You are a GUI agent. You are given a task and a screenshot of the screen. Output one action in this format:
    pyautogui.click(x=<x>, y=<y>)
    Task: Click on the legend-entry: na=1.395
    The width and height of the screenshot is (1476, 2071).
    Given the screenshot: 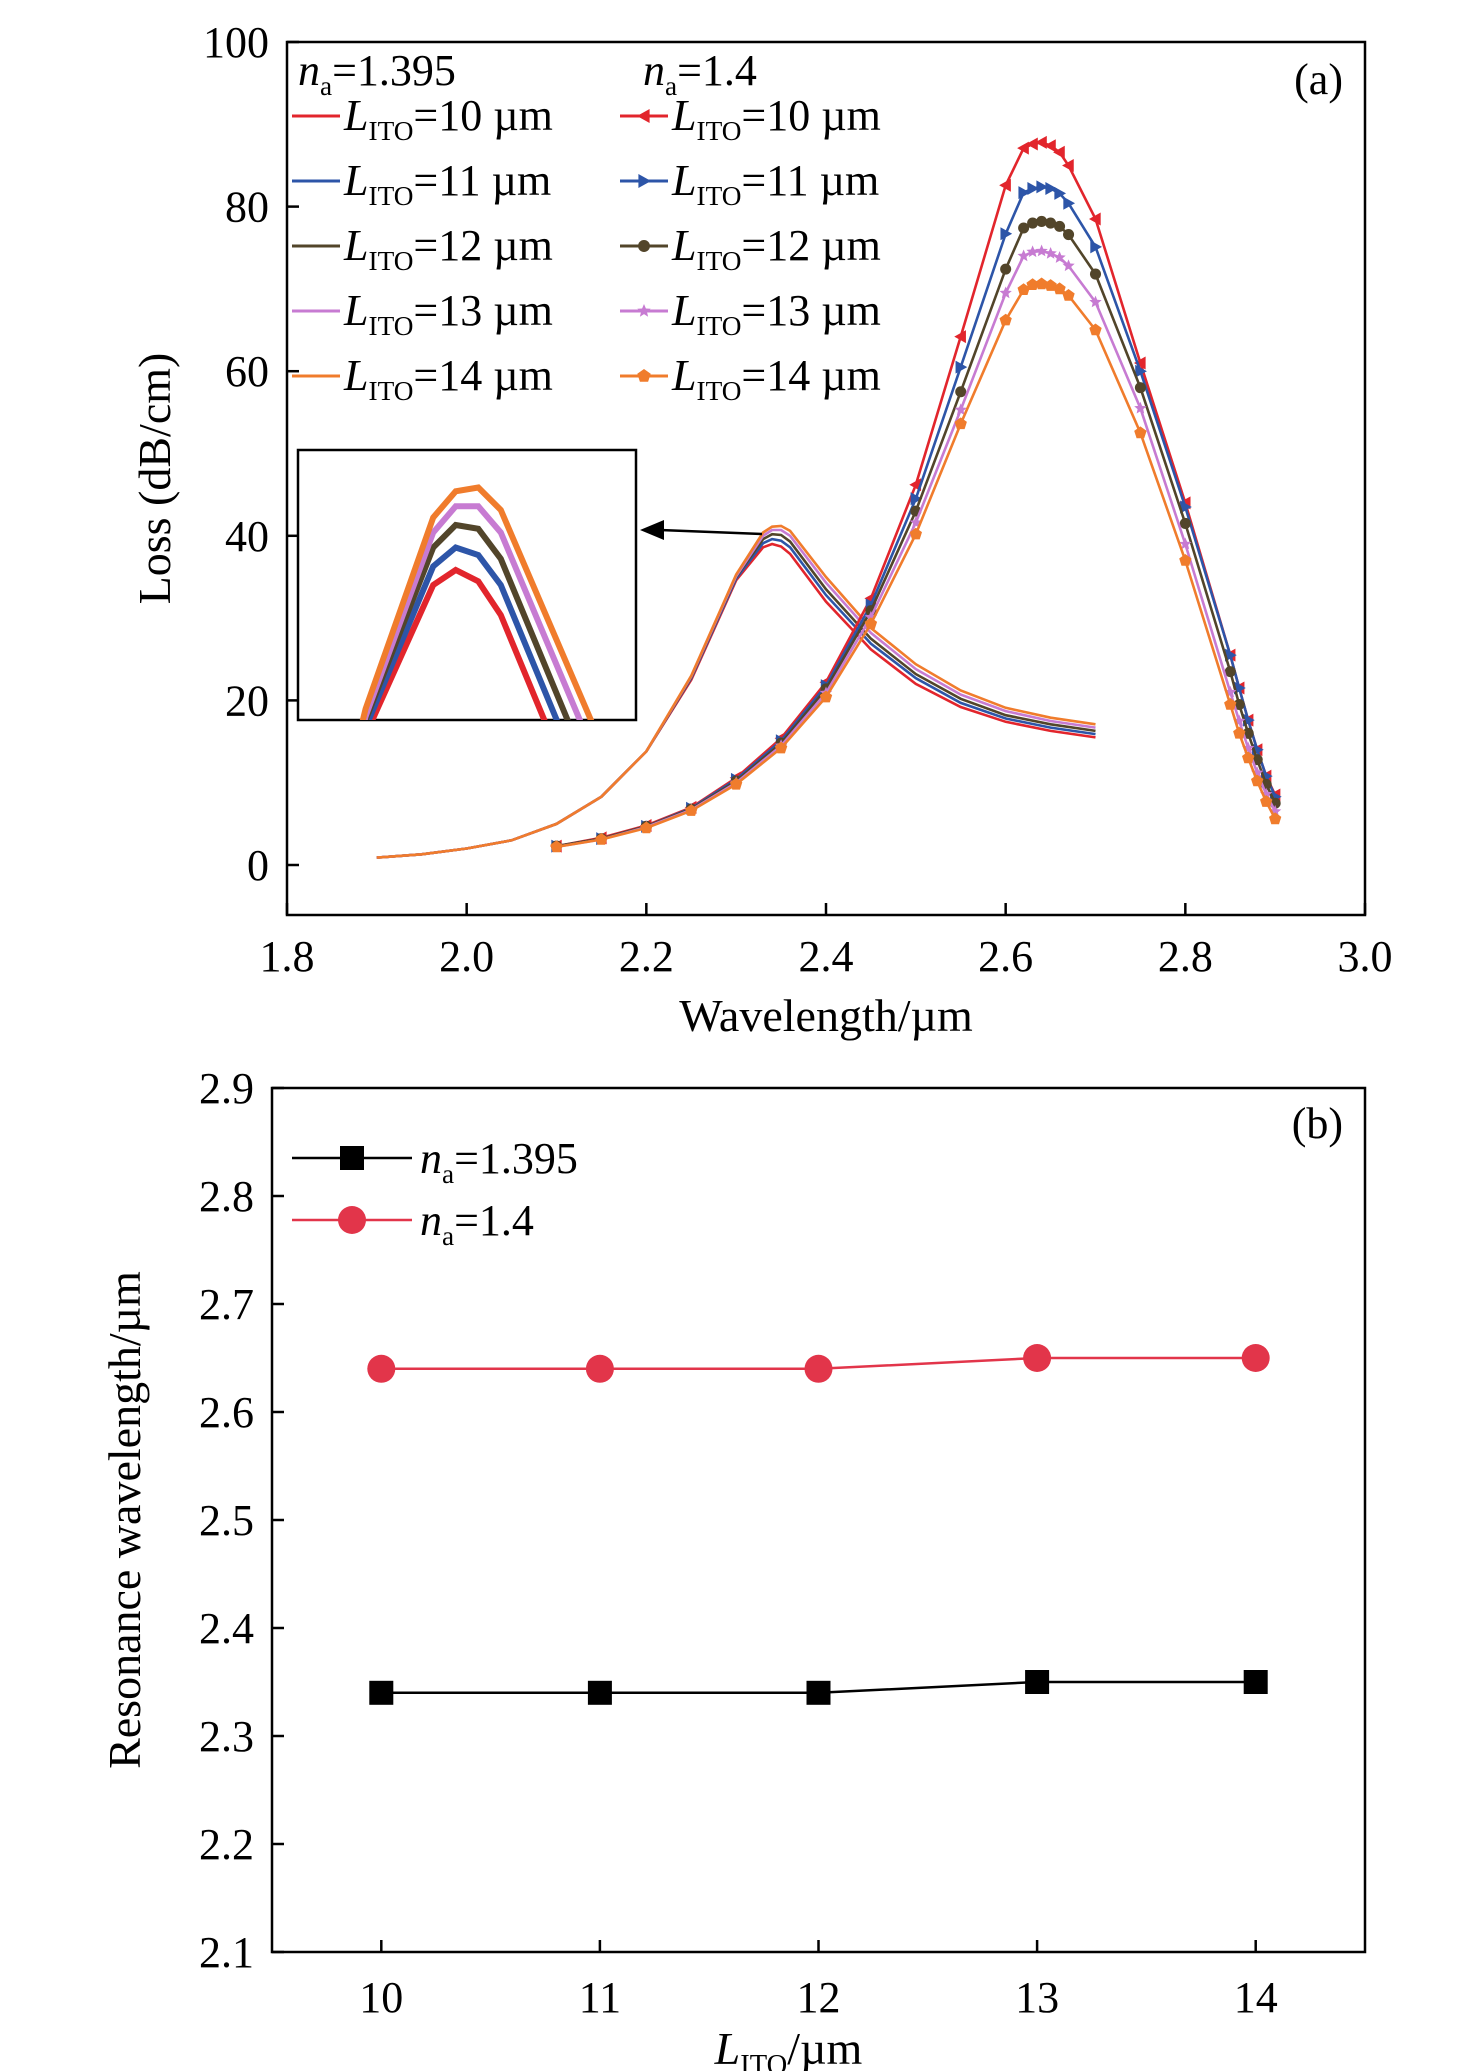 What is the action you would take?
    pyautogui.click(x=499, y=1161)
    